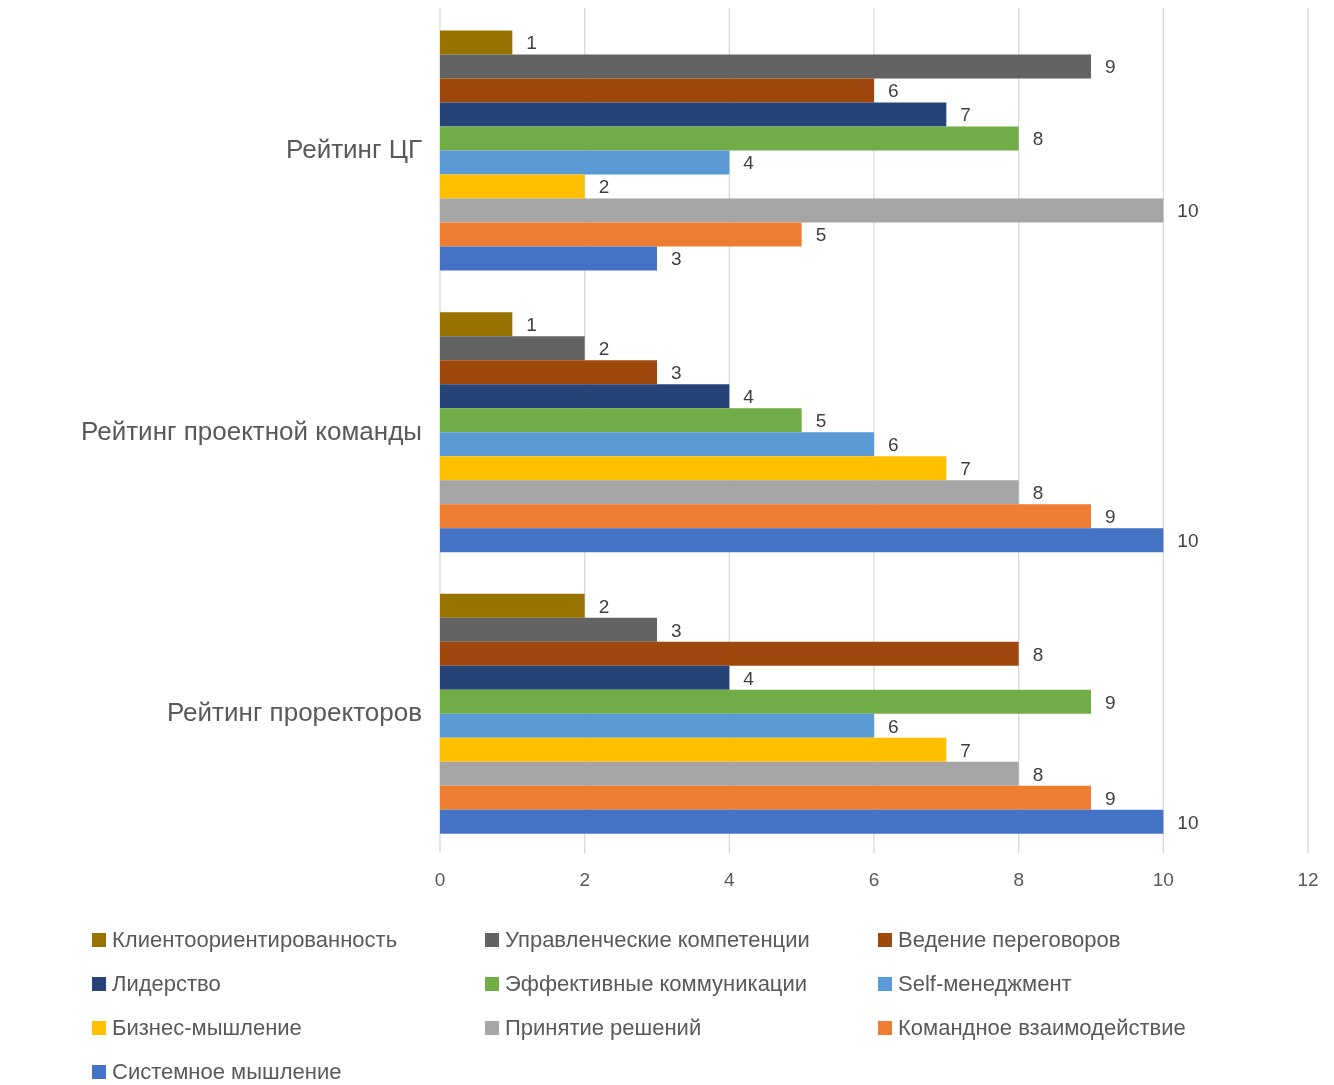 This screenshot has width=1334, height=1085. Describe the element at coordinates (255, 940) in the screenshot. I see `legend-label: Клиентоориентированность` at that location.